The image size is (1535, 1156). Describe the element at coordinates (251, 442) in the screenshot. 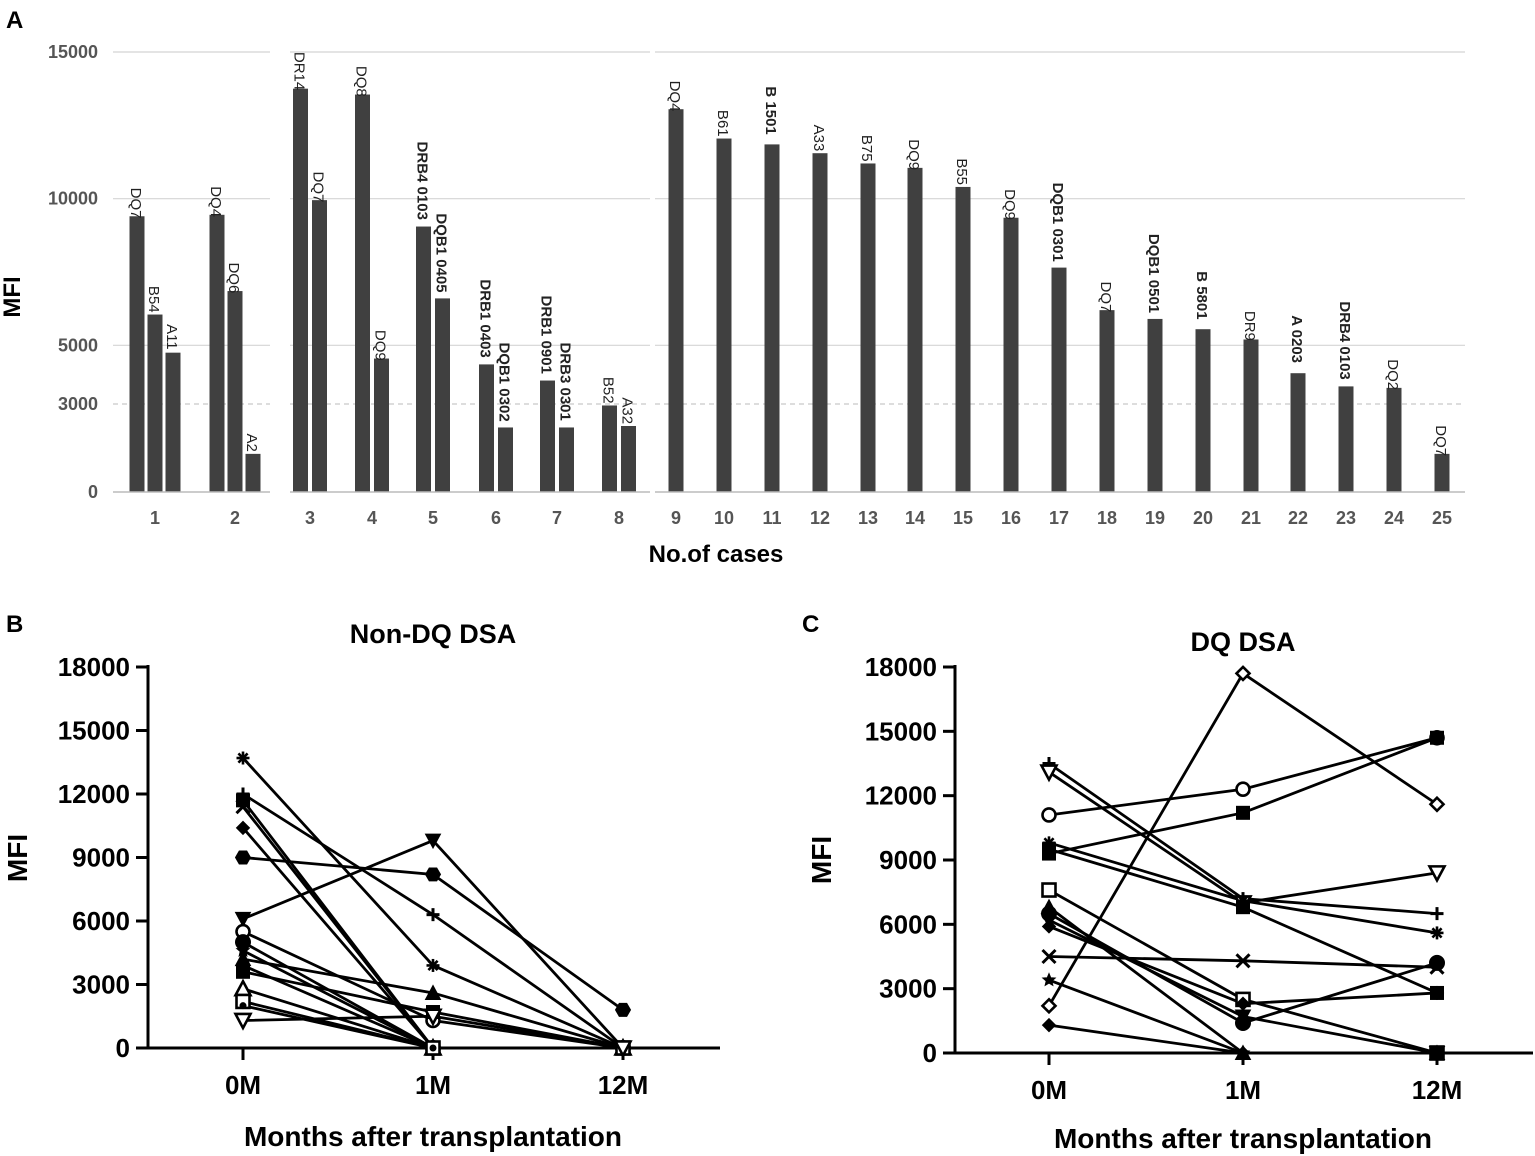

I see `bar-label: A2` at that location.